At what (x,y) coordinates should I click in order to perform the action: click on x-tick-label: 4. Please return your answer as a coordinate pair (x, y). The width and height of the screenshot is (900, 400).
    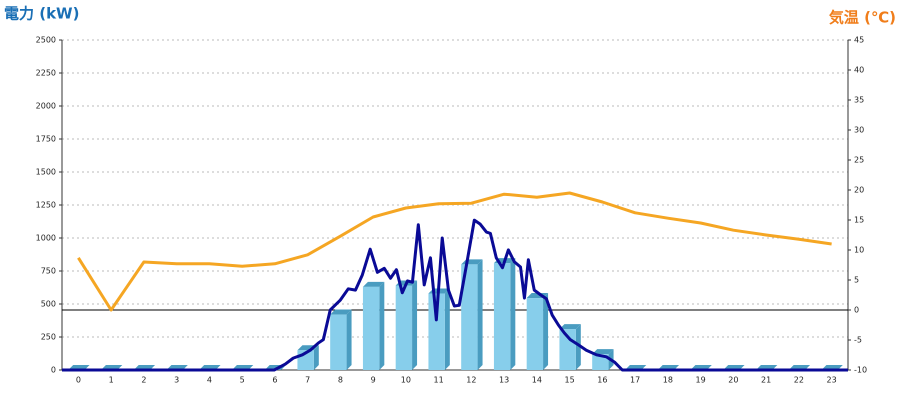
    Looking at the image, I should click on (209, 380).